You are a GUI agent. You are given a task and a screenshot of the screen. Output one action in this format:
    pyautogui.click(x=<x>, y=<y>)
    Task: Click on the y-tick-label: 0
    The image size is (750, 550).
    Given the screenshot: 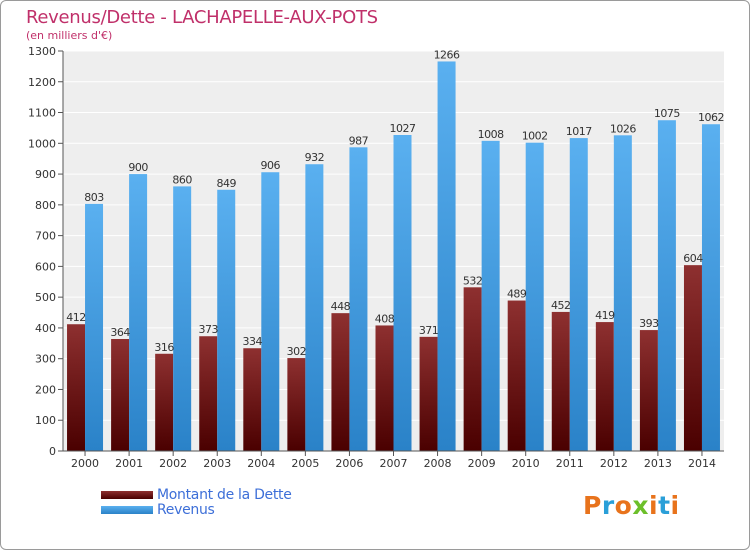 What is the action you would take?
    pyautogui.click(x=52, y=451)
    